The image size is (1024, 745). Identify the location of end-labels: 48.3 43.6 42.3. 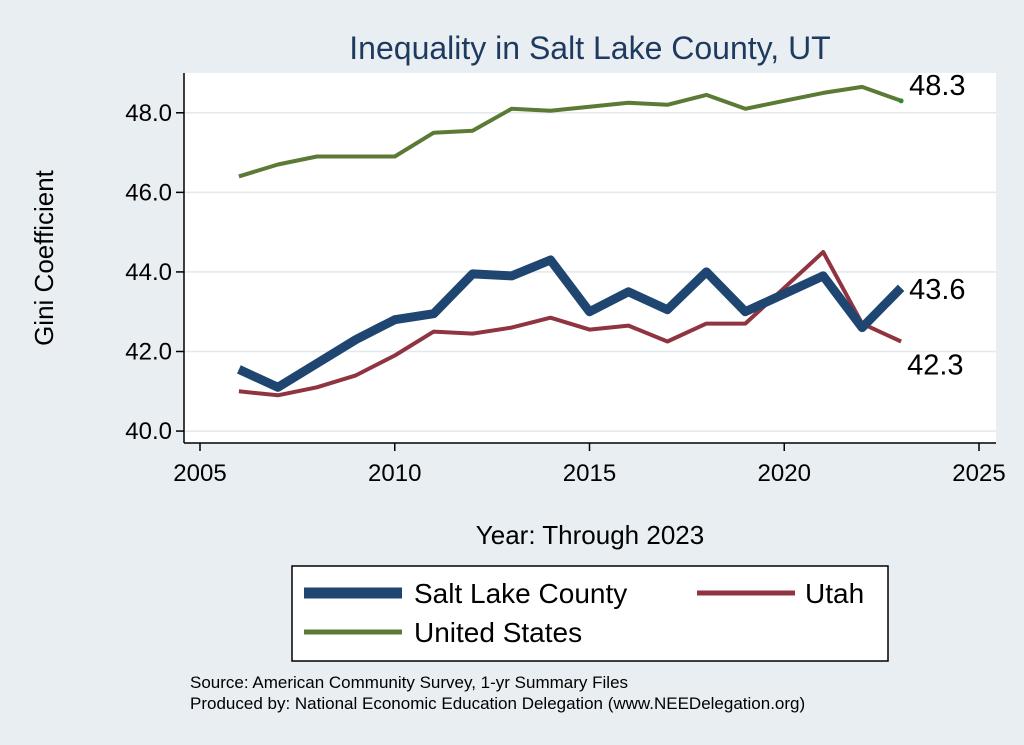
(932, 226).